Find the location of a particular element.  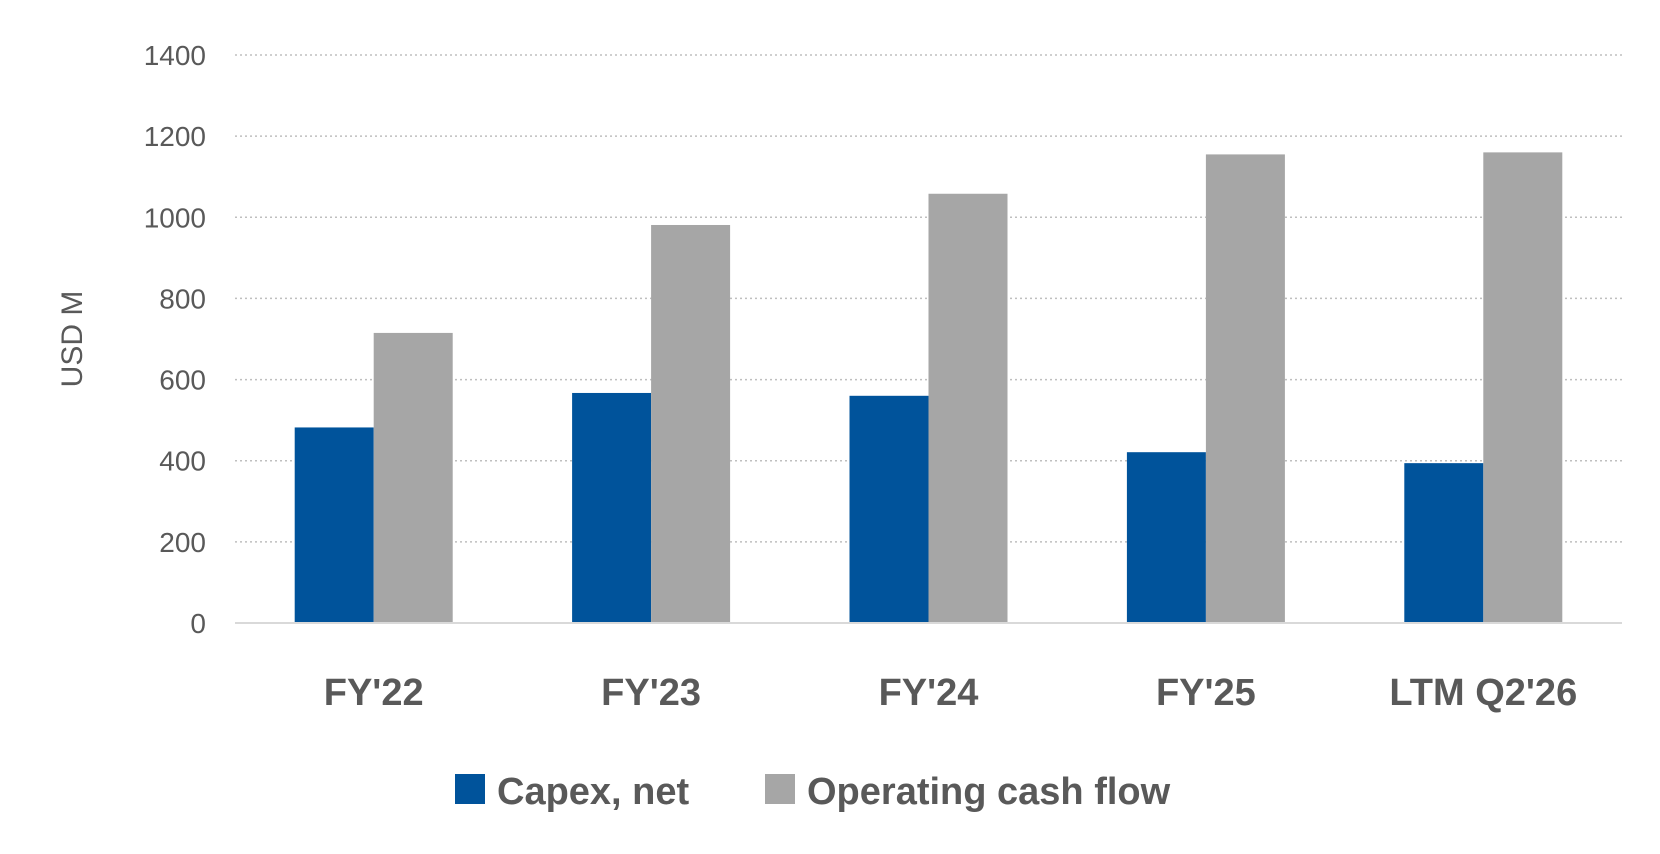

y-tick-label: 400 is located at coordinates (182, 461).